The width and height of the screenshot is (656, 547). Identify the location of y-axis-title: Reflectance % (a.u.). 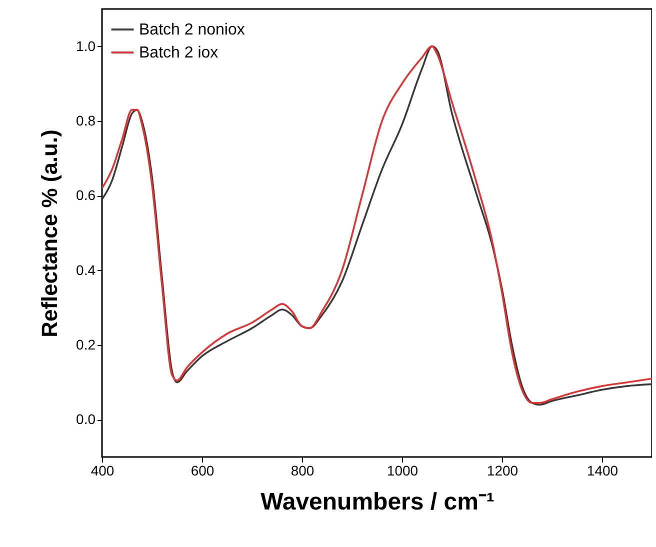
(49, 234).